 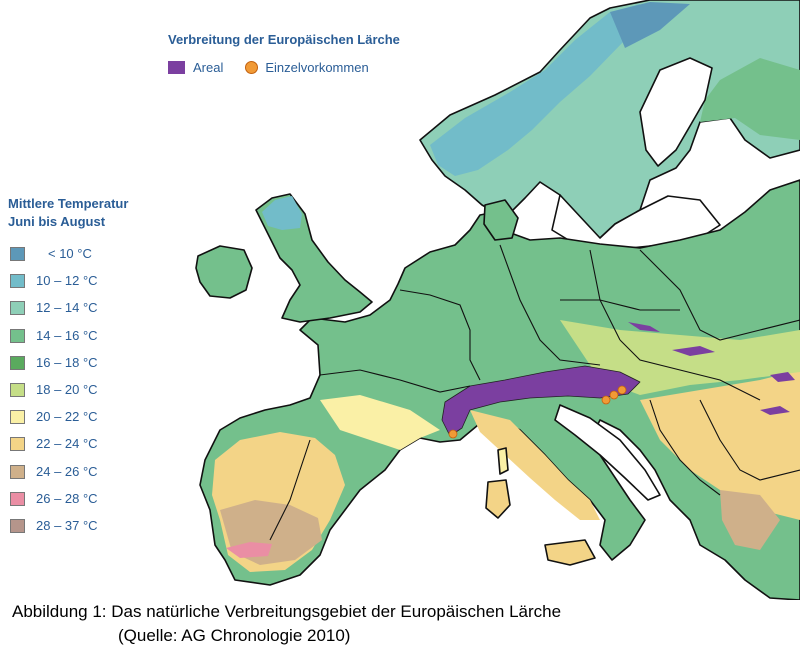 What do you see at coordinates (67, 308) in the screenshot?
I see `legend-label: 12 – 14 °C` at bounding box center [67, 308].